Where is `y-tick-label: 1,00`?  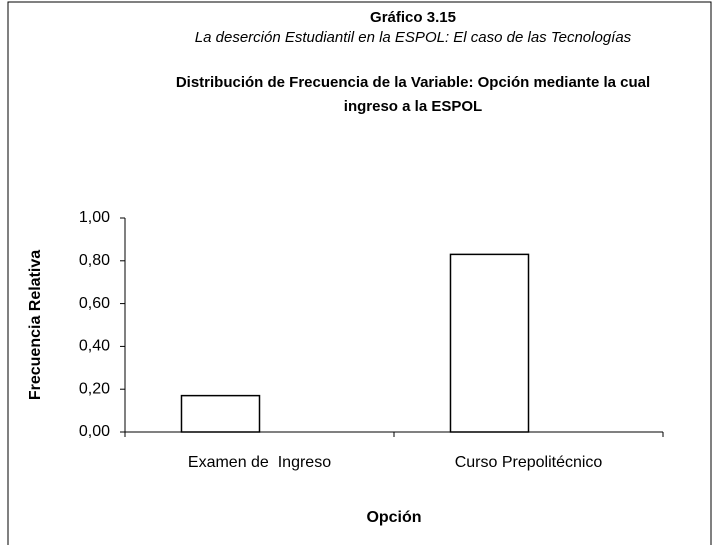
y-tick-label: 1,00 is located at coordinates (94, 217).